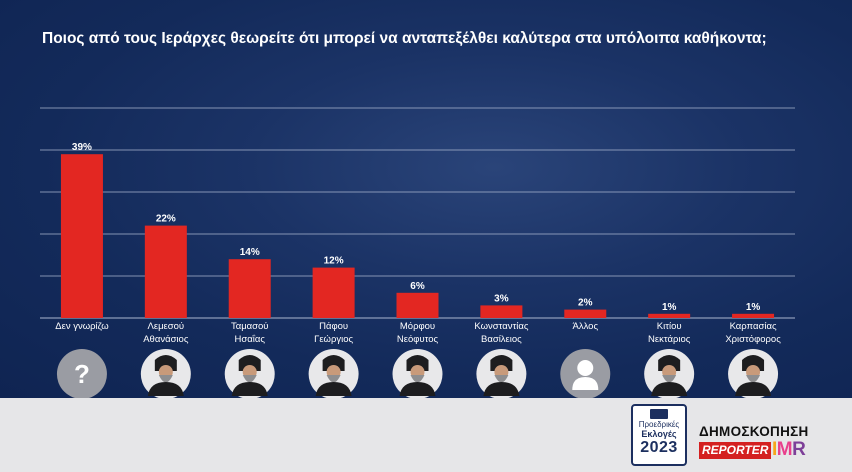 The height and width of the screenshot is (472, 852). What do you see at coordinates (774, 449) in the screenshot?
I see `imr-letter-i: I` at bounding box center [774, 449].